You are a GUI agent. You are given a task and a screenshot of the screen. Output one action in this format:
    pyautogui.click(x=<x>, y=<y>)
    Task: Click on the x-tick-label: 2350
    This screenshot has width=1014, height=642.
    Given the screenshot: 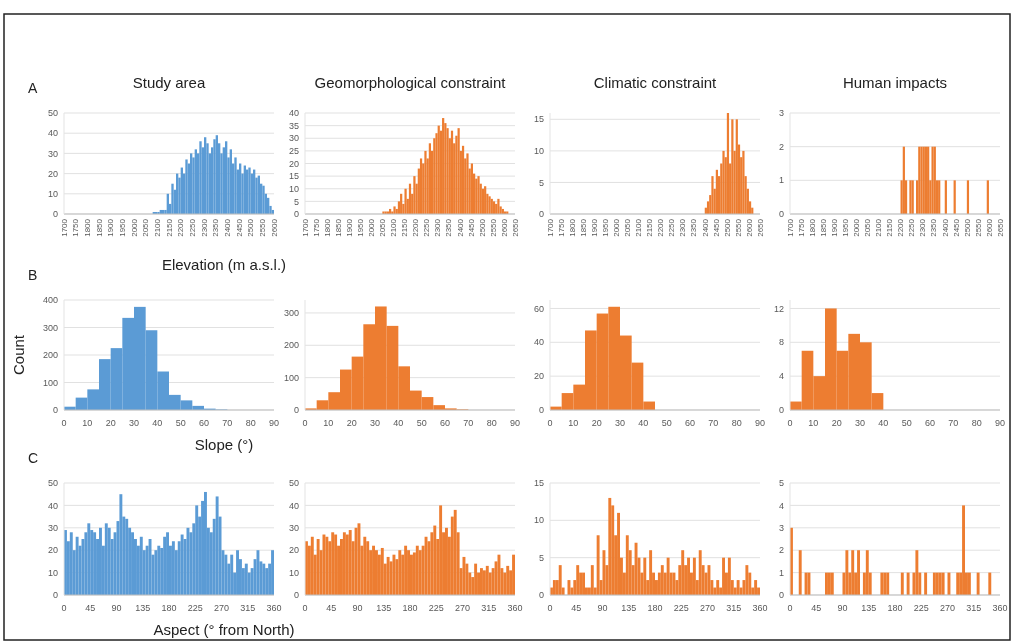 What is the action you would take?
    pyautogui.click(x=449, y=227)
    